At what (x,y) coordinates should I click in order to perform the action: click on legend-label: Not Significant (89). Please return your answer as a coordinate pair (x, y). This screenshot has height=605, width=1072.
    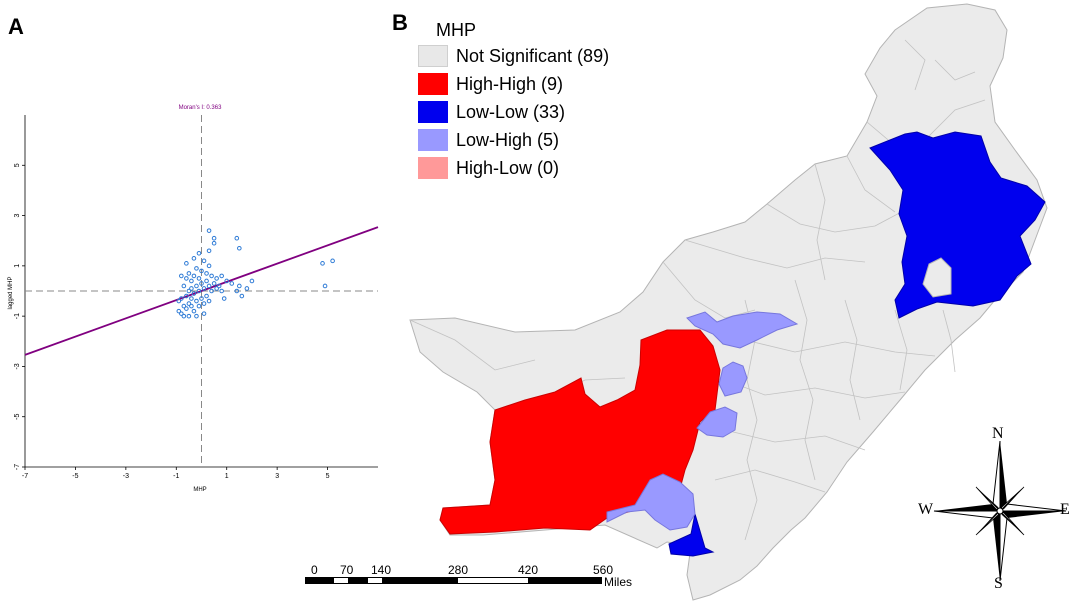
    Looking at the image, I should click on (533, 55).